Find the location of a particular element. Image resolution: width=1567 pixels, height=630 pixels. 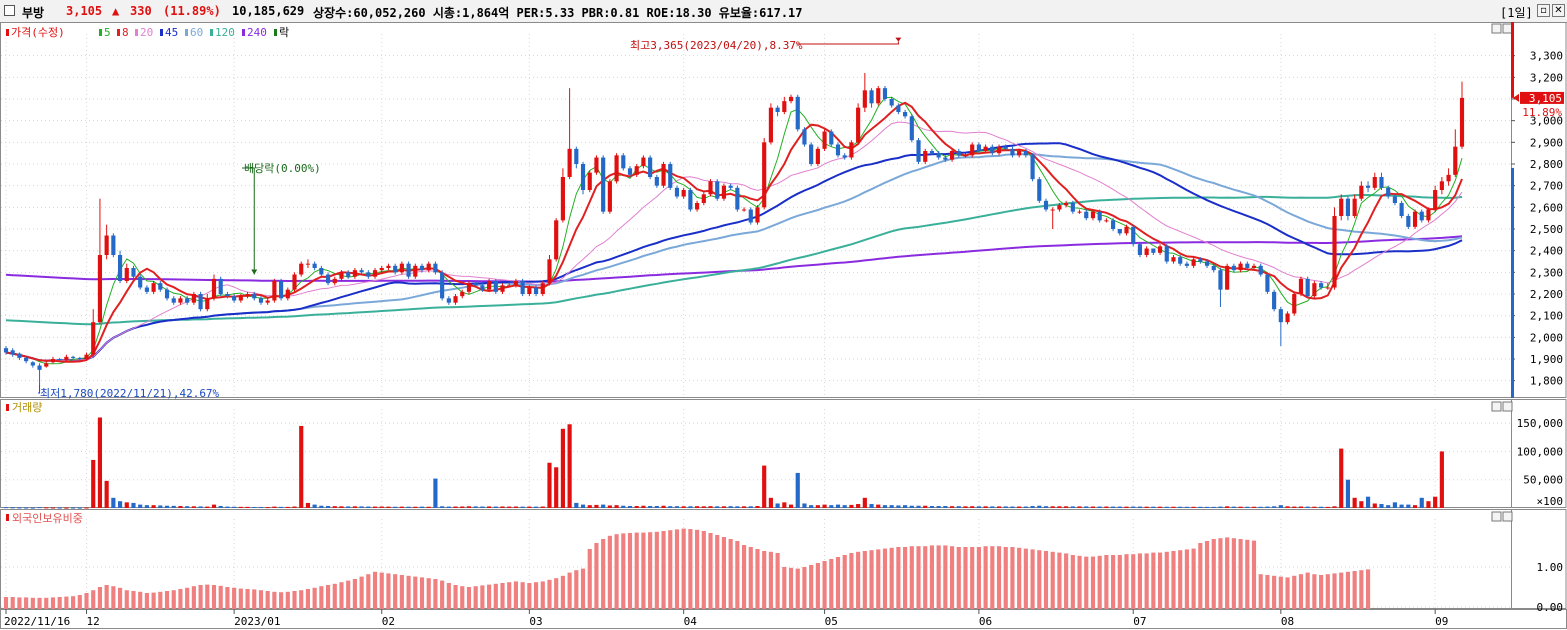

restore-icon: ▫ is located at coordinates (1543, 10).